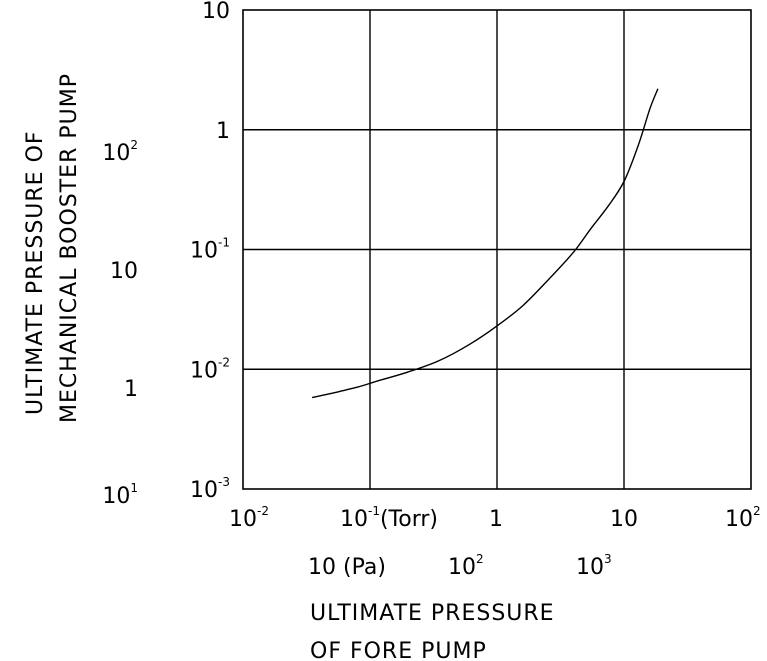 The image size is (767, 661). What do you see at coordinates (432, 631) in the screenshot?
I see `x-axis-label: ULTIMATE PRESSURE OF FORE PUMP` at bounding box center [432, 631].